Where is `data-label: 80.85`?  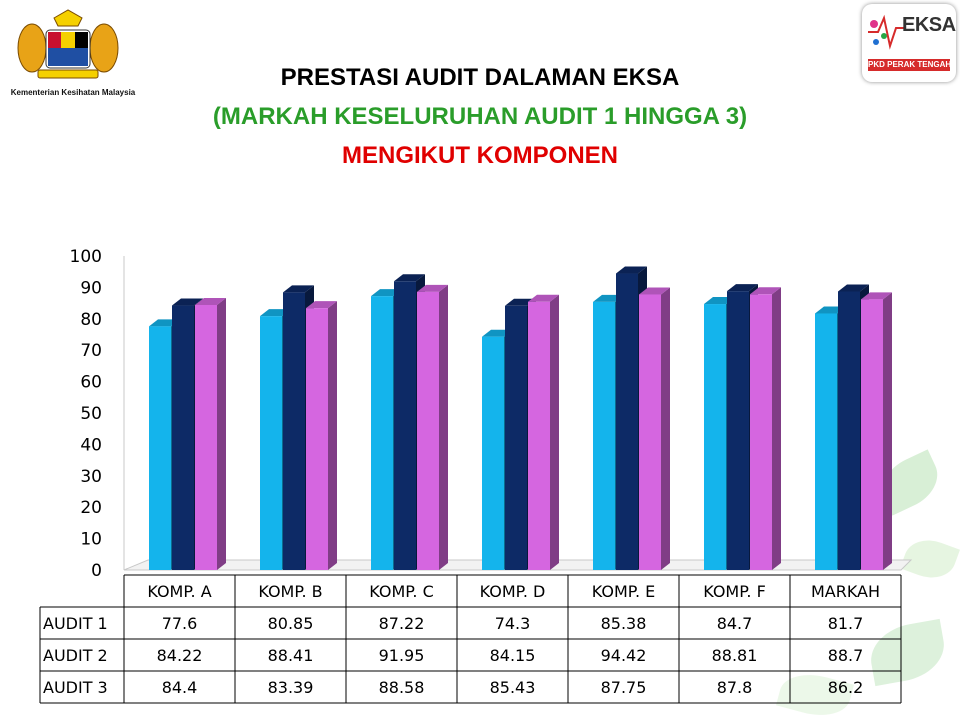
data-label: 80.85 is located at coordinates (291, 623).